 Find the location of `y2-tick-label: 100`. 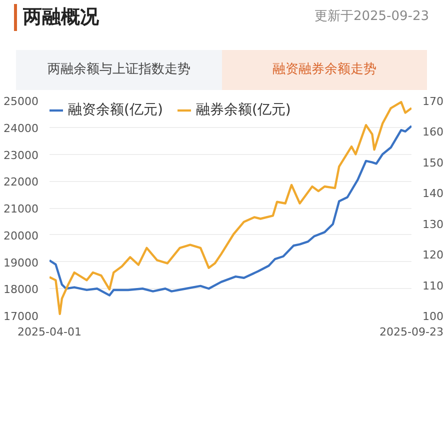

y2-tick-label: 100 is located at coordinates (433, 316).